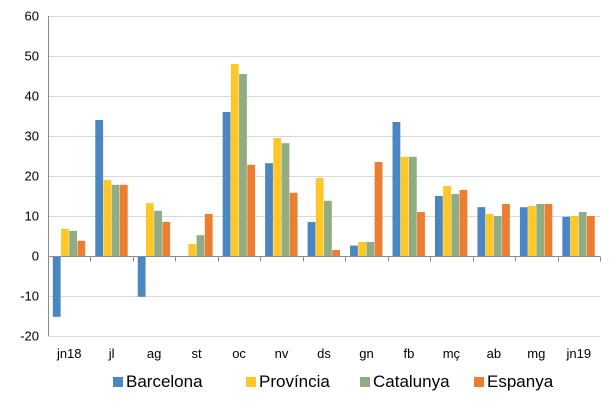 The image size is (615, 401). Describe the element at coordinates (164, 381) in the screenshot. I see `legend-label: Barcelona` at that location.